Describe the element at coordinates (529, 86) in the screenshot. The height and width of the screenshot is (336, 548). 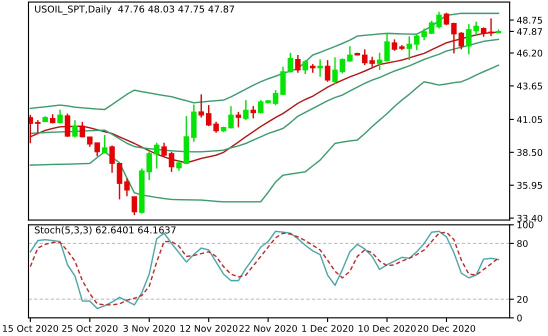
I see `y-tick-label: 43.65` at that location.